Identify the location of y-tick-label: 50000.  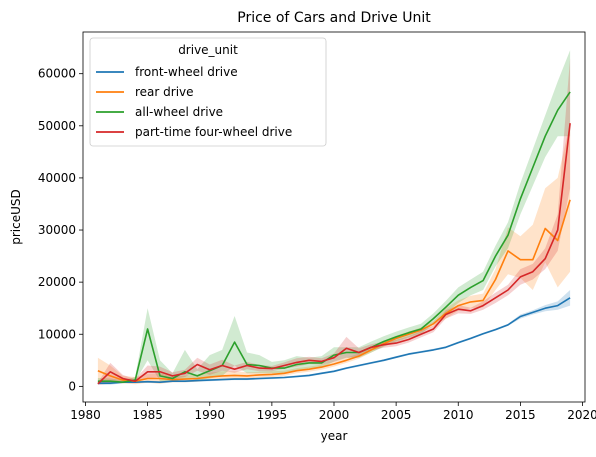
(57, 126).